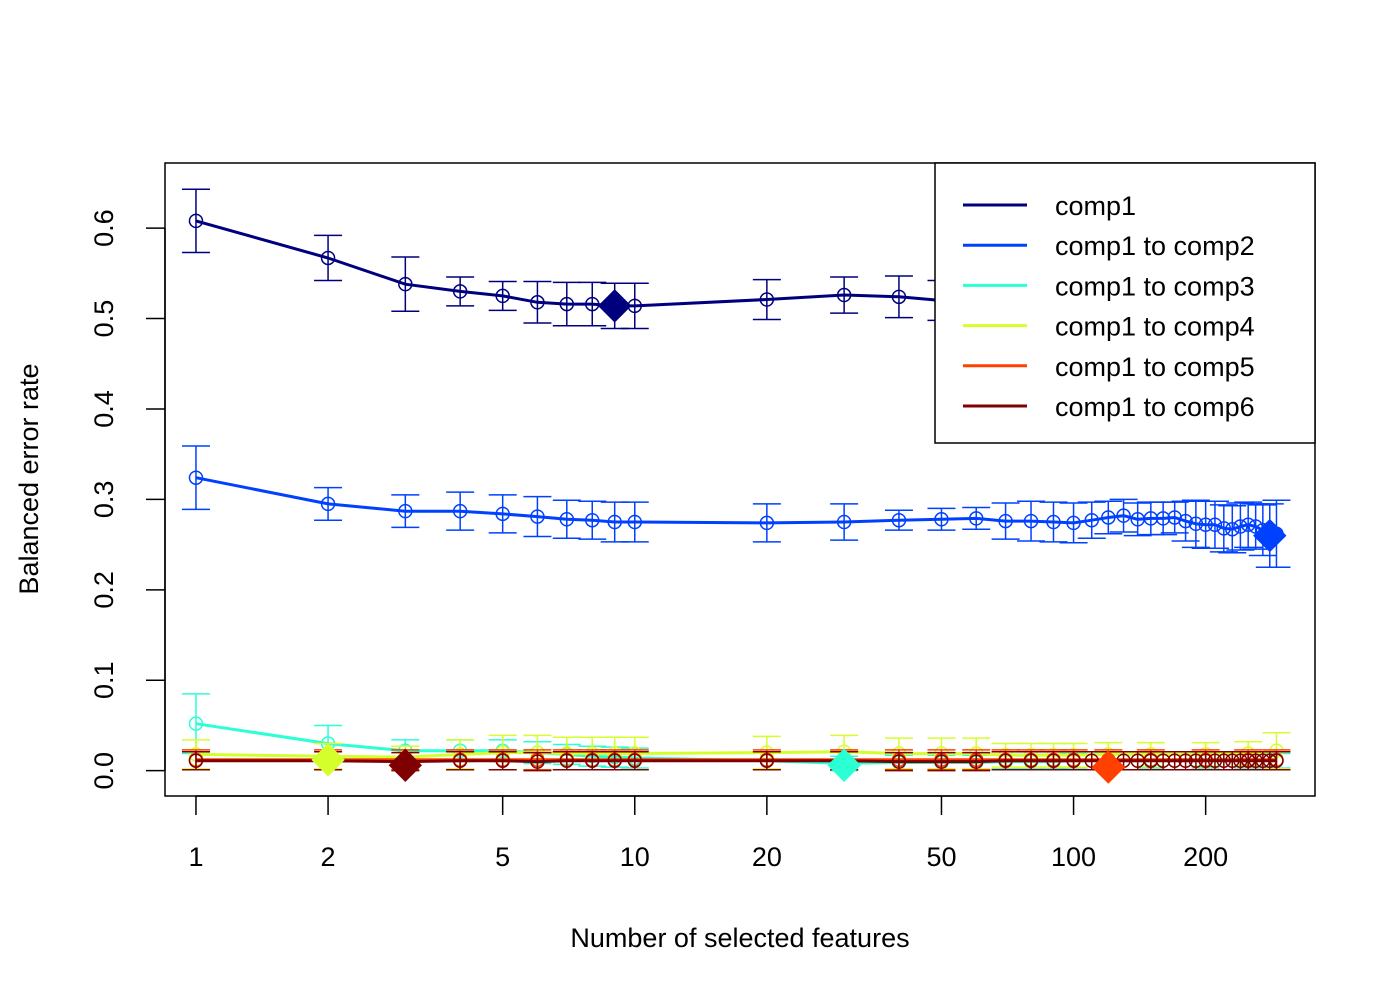 This screenshot has height=1000, width=1400. What do you see at coordinates (1073, 857) in the screenshot?
I see `x-tick-label: 100` at bounding box center [1073, 857].